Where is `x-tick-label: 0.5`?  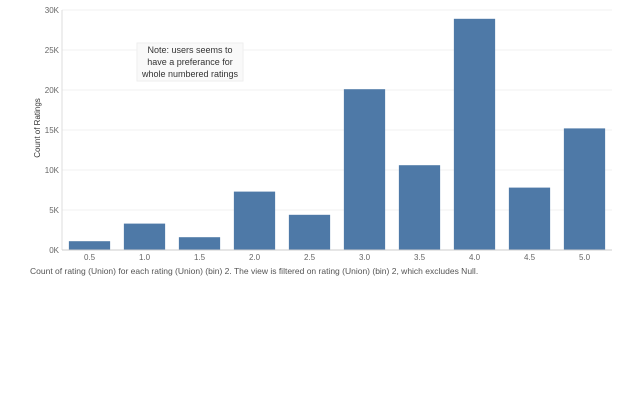 x-tick-label: 0.5 is located at coordinates (90, 257).